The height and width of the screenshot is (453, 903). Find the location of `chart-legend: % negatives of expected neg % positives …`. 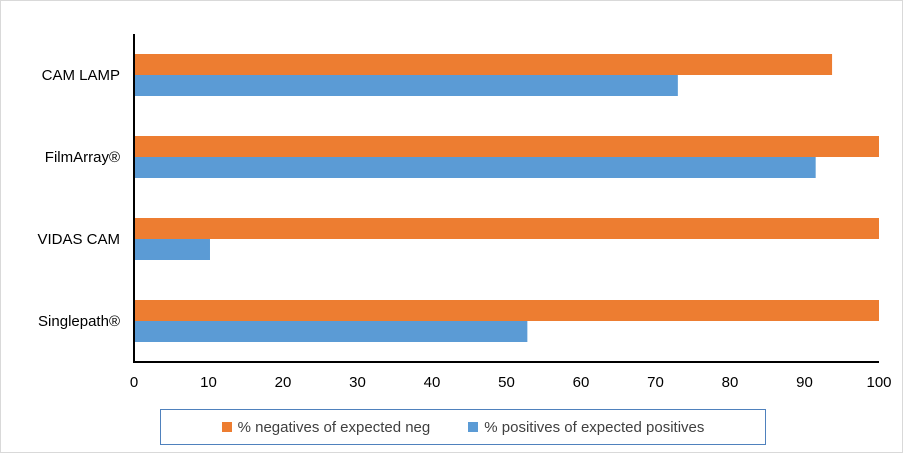

chart-legend: % negatives of expected neg % positives … is located at coordinates (463, 427).